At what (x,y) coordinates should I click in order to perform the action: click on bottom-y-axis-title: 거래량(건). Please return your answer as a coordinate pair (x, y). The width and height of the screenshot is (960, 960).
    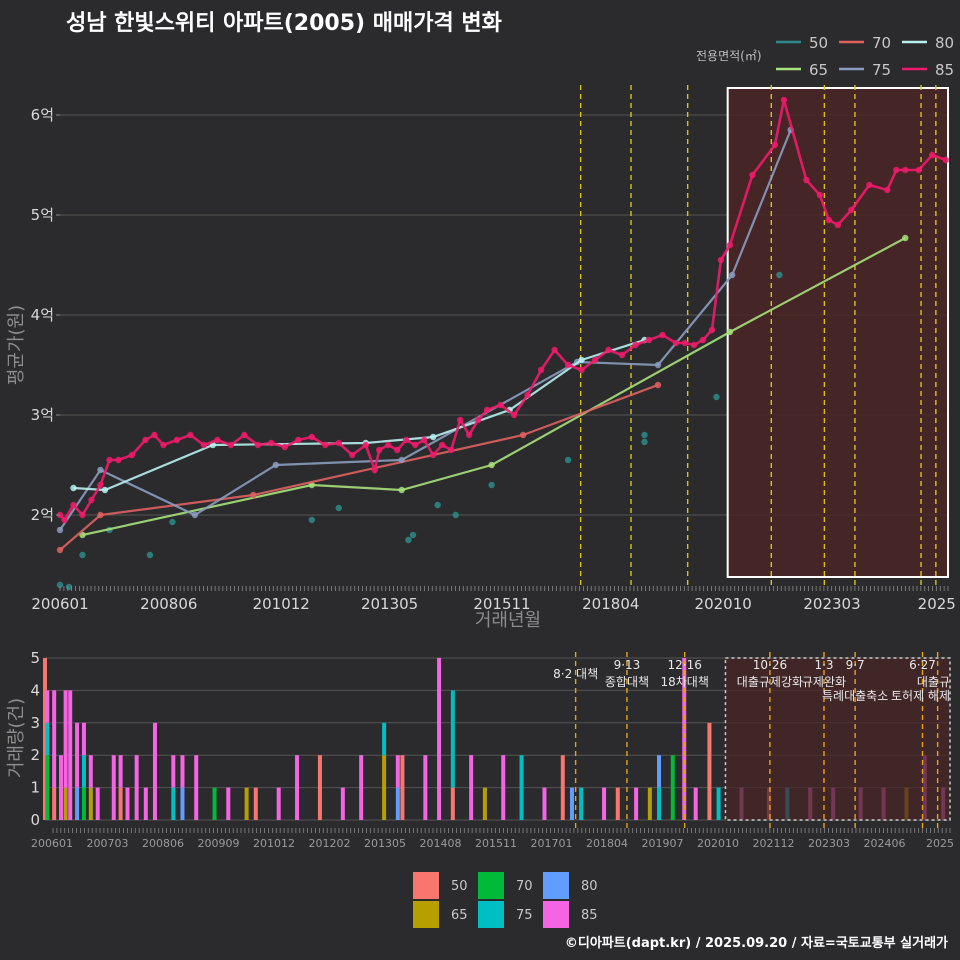
    Looking at the image, I should click on (16, 738).